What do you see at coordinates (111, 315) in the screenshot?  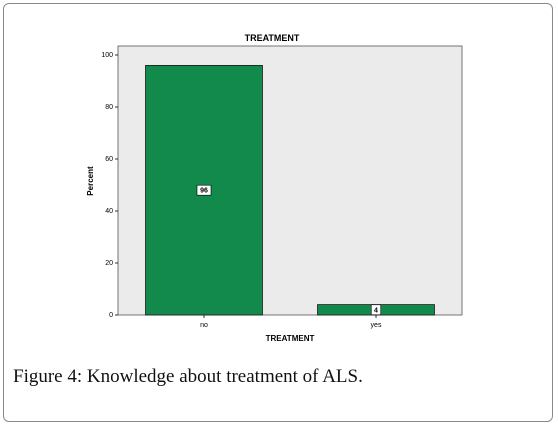 I see `y-tick-label: 0` at bounding box center [111, 315].